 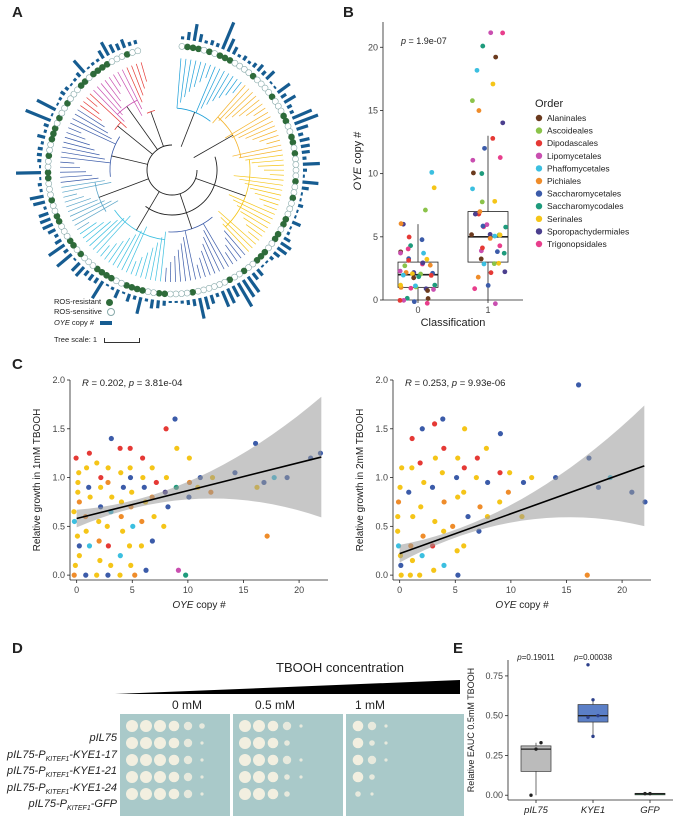 I want to click on y-tick-label: 15, so click(x=373, y=110).